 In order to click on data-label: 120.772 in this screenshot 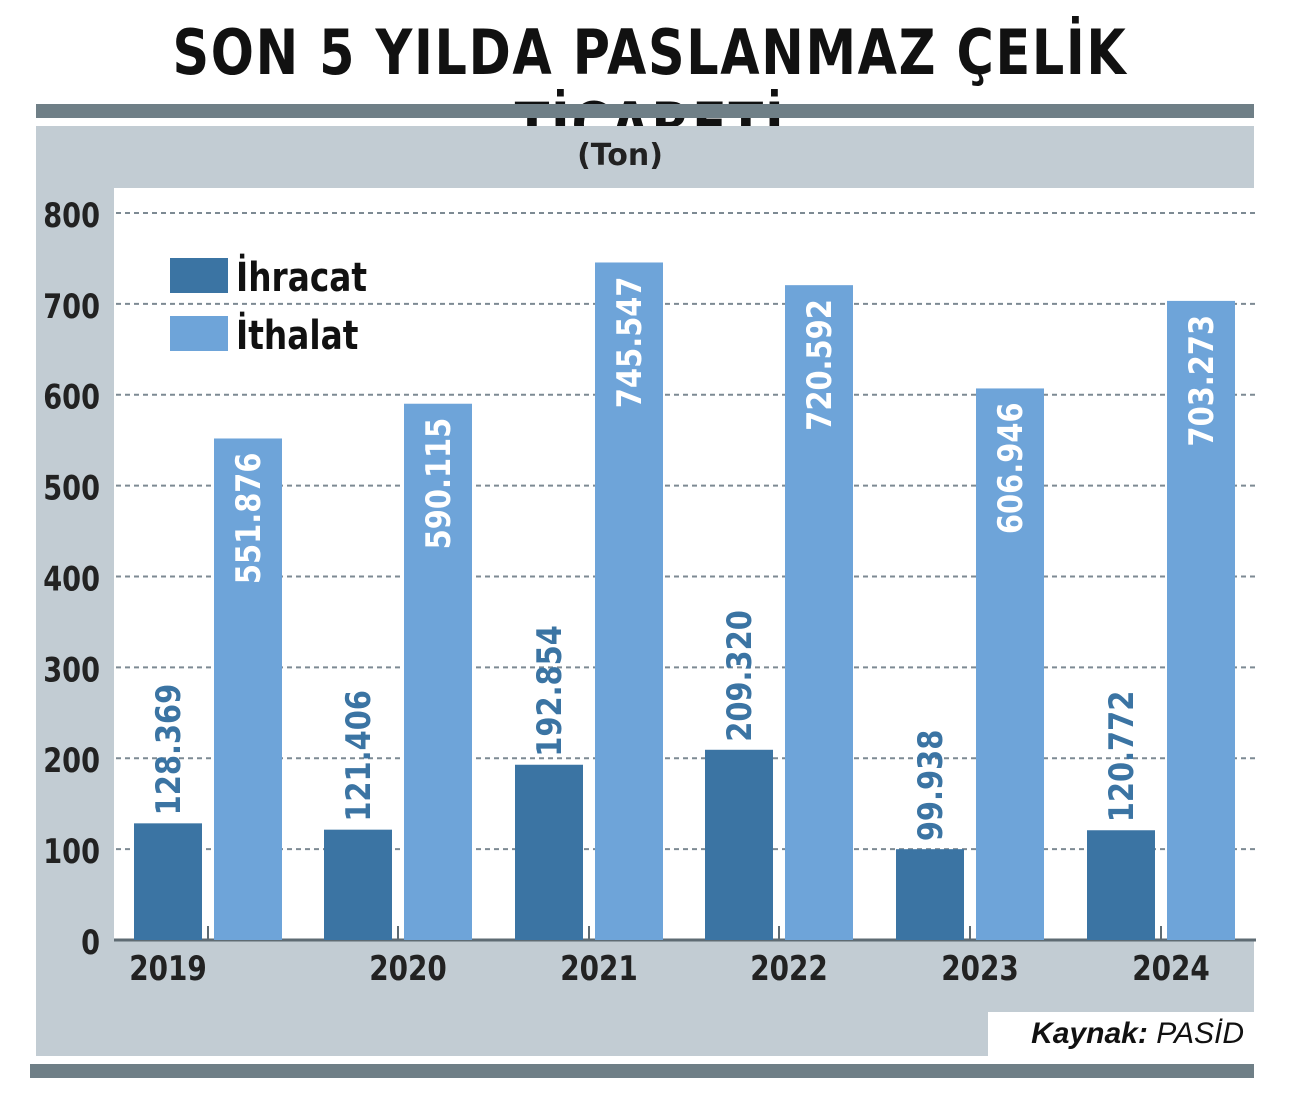, I will do `click(1122, 757)`.